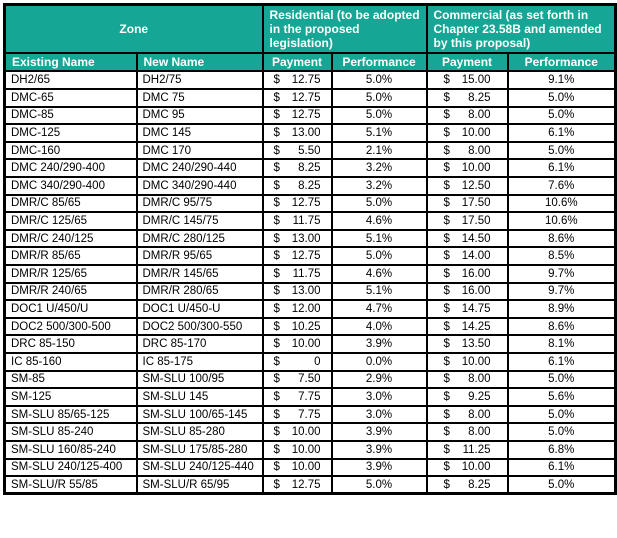 This screenshot has width=617, height=538. I want to click on residential-payment-cell: $13.00, so click(297, 133).